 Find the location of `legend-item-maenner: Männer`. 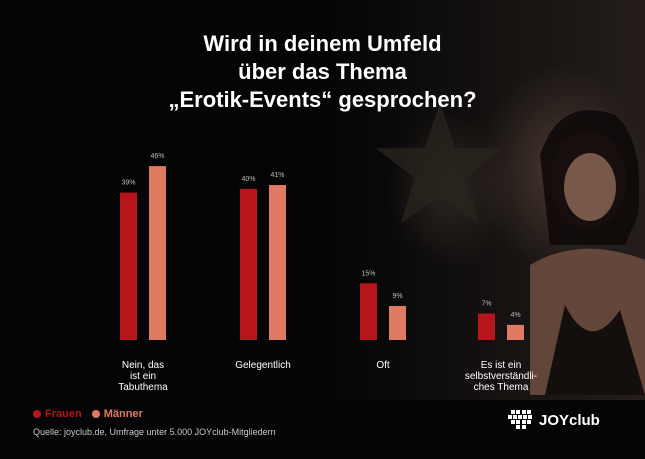

legend-item-maenner: Männer is located at coordinates (117, 414).